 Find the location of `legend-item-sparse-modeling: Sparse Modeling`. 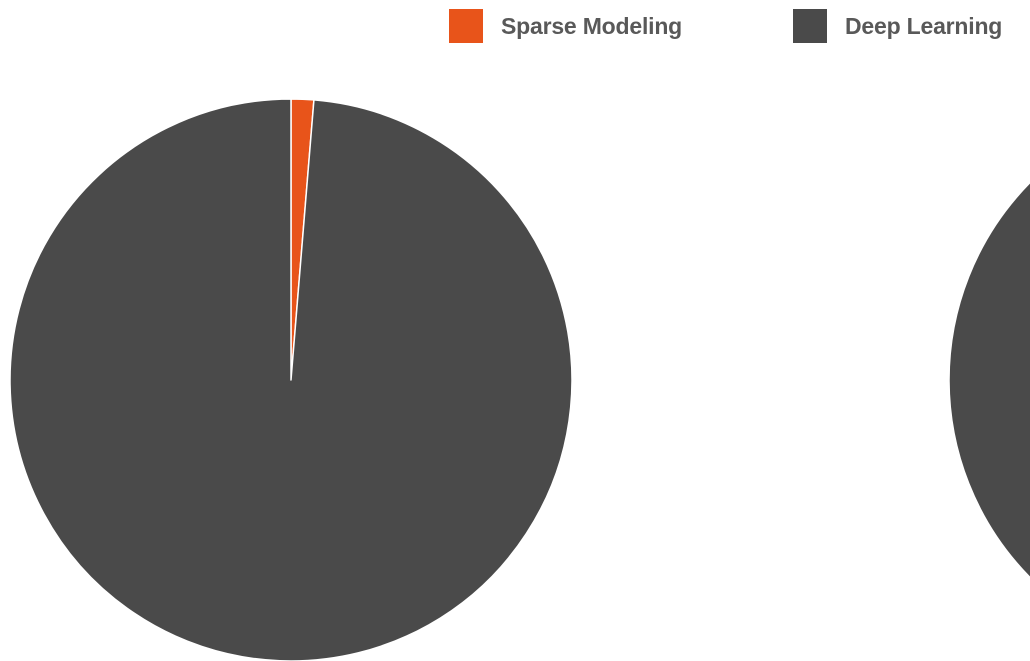

legend-item-sparse-modeling: Sparse Modeling is located at coordinates (565, 26).